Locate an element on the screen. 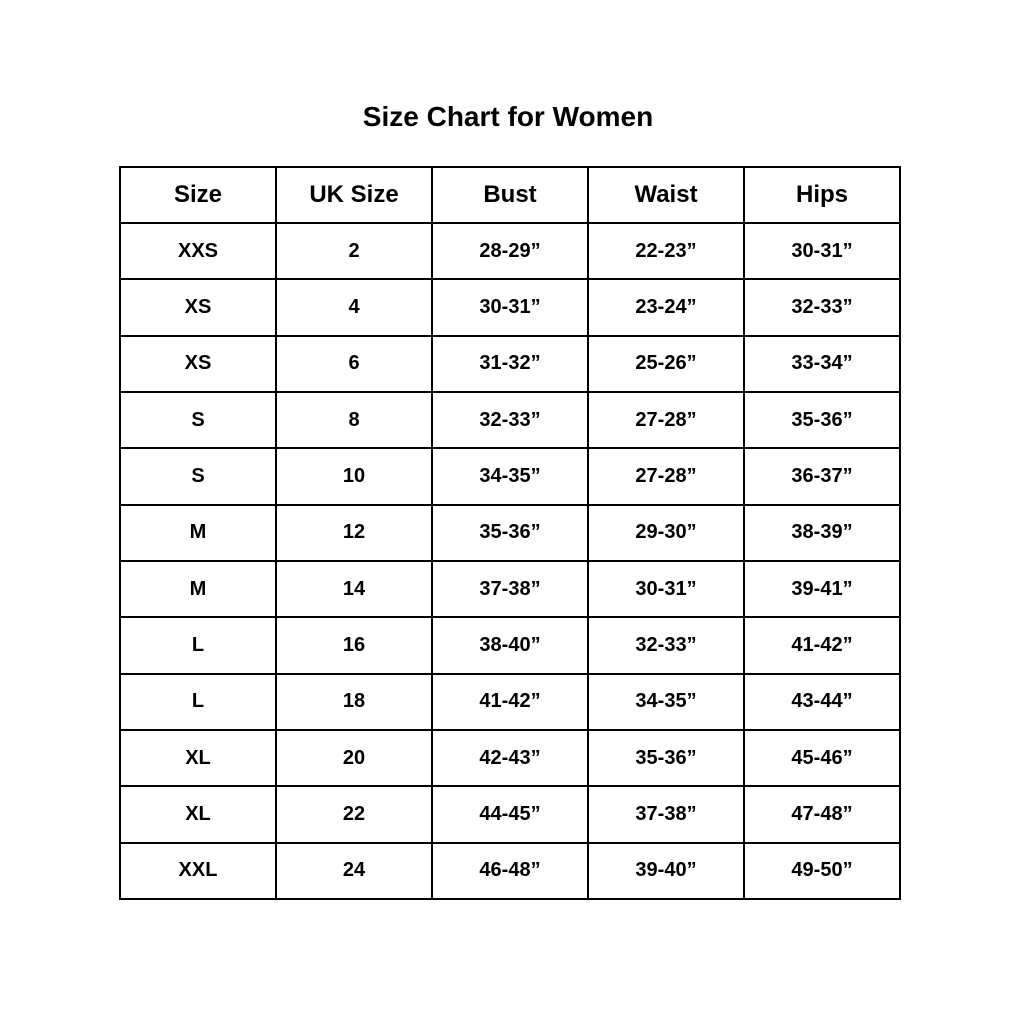  table-row: M 14 37-38” 30-31” 39-41” is located at coordinates (510, 589).